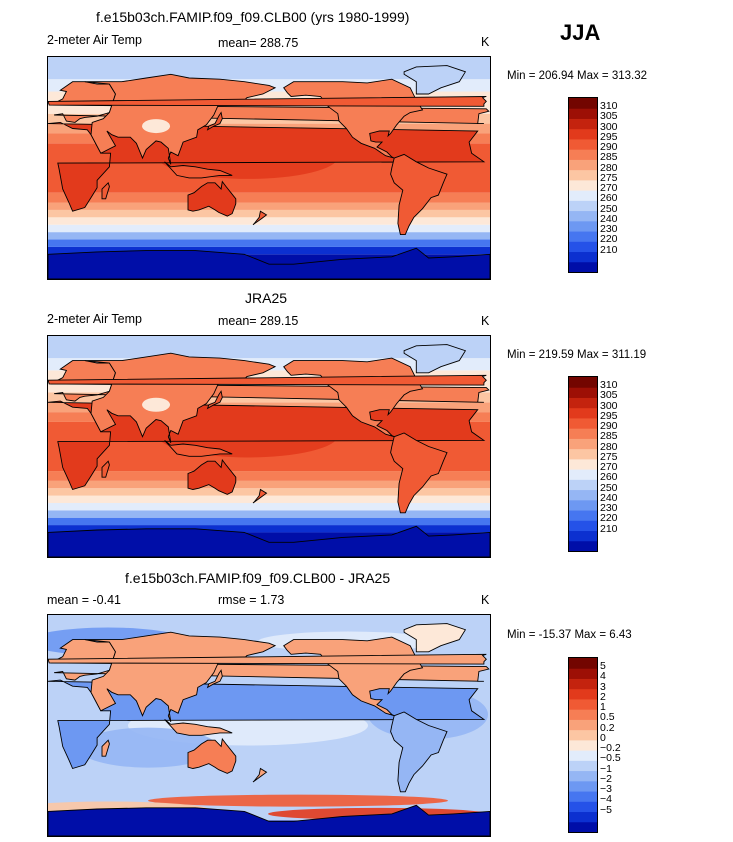 The image size is (733, 842). What do you see at coordinates (485, 600) in the screenshot?
I see `panel3-units: K` at bounding box center [485, 600].